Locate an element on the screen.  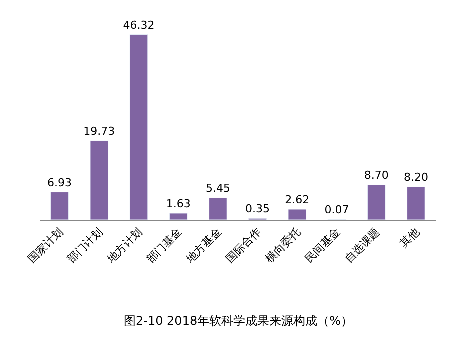
text: 图2-10 2018年软科学成果来源构成（%） is located at coordinates (238, 321).